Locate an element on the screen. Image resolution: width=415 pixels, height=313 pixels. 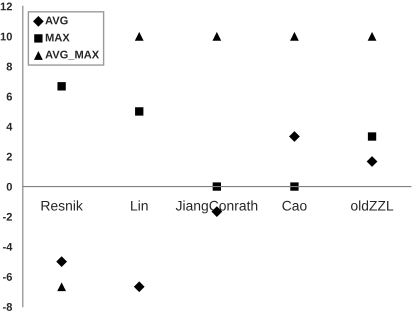
legend-label: AVG is located at coordinates (56, 20).